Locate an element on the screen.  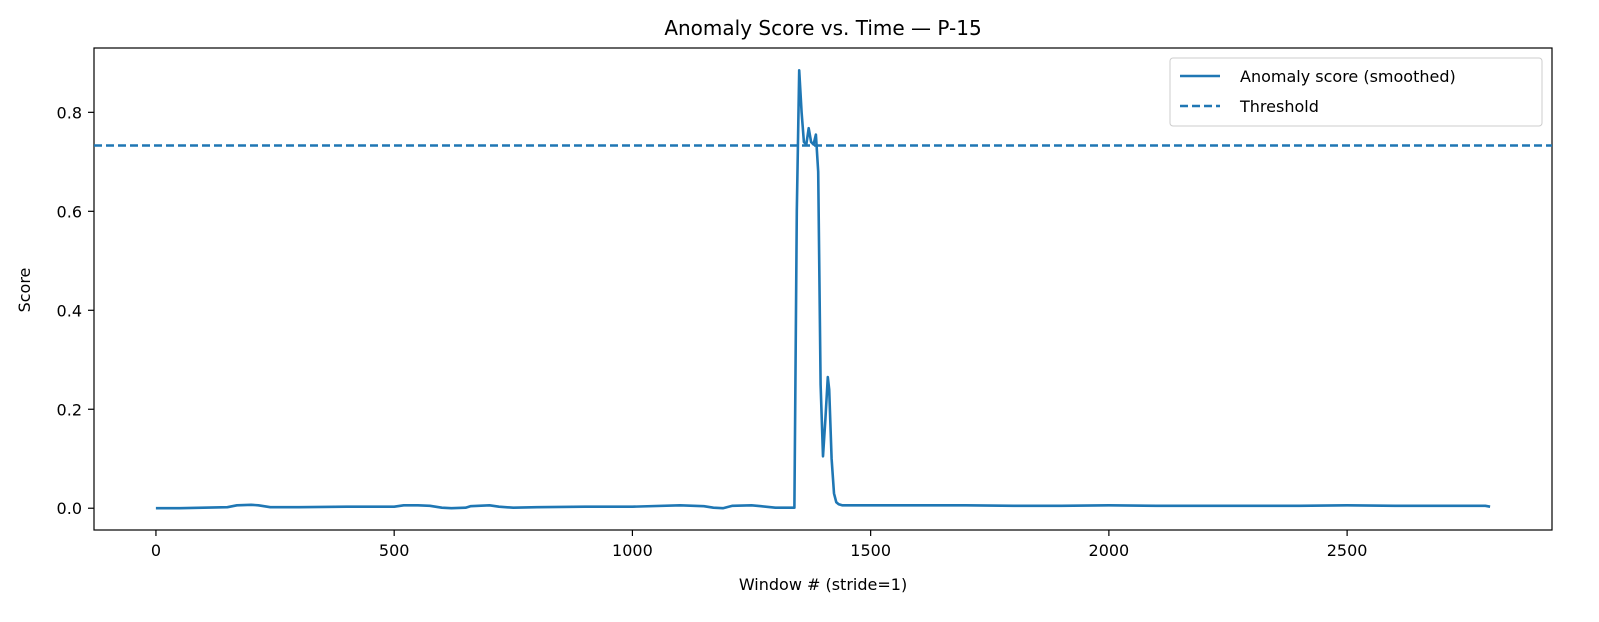
y-axis-ticks: 0.0 0.2 0.4 0.6 0.8 is located at coordinates (75, 310).